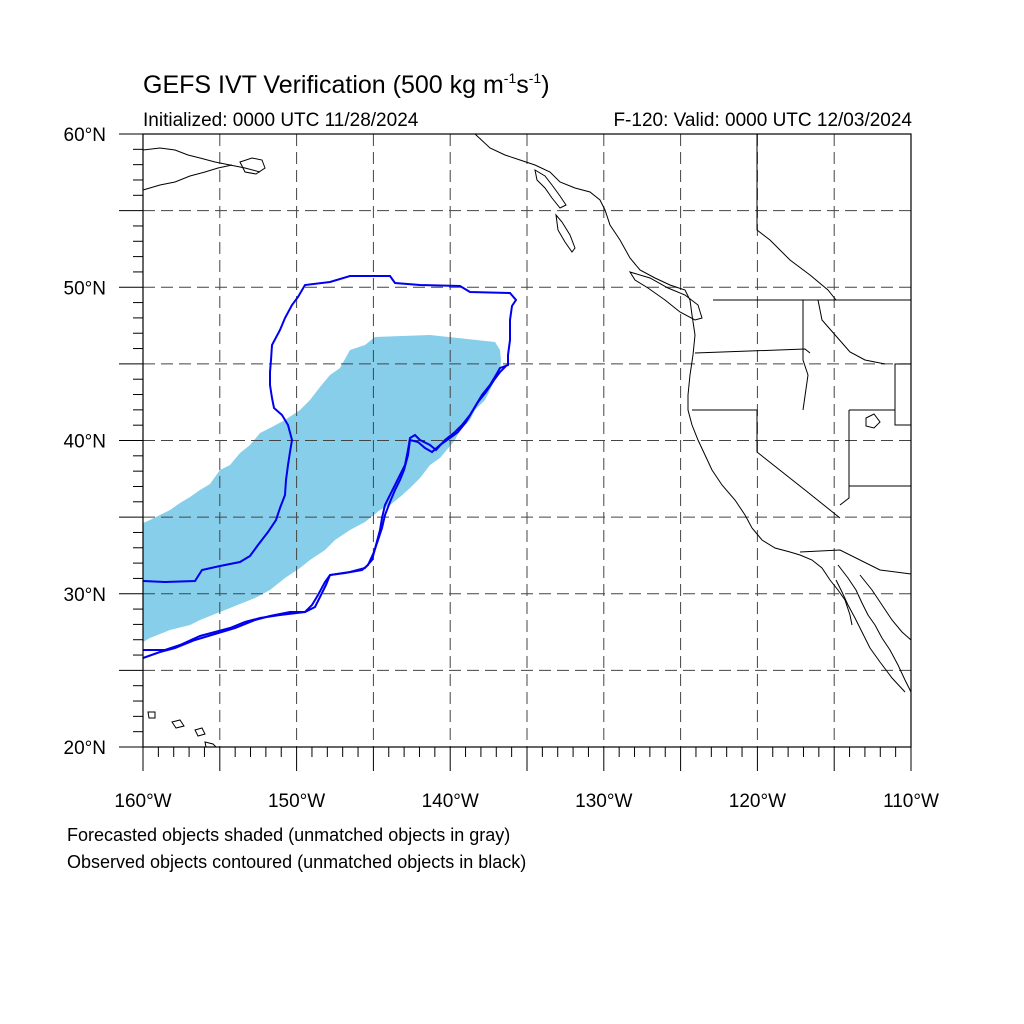 The height and width of the screenshot is (1024, 1024). Describe the element at coordinates (252, 166) in the screenshot. I see `kodiak-island` at that location.